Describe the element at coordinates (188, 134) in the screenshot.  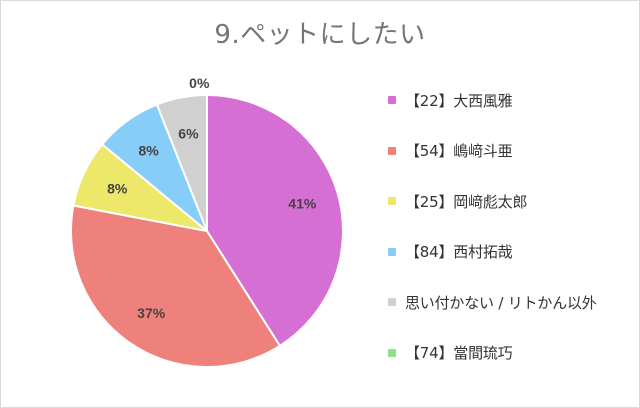
I see `slice-percent-label: 6%` at that location.